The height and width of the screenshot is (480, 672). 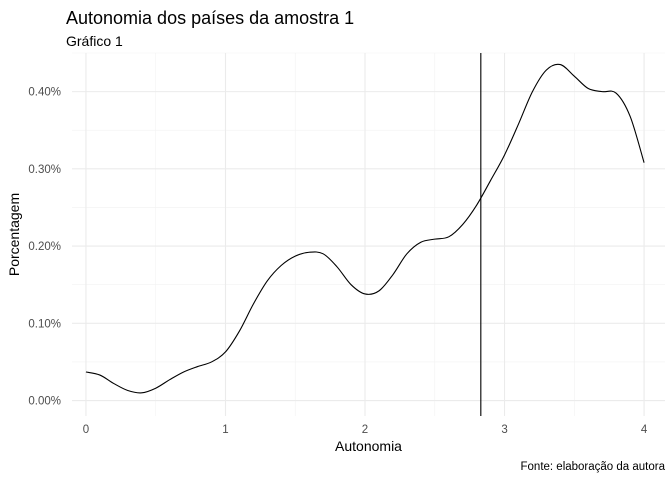 What do you see at coordinates (86, 430) in the screenshot?
I see `x-tick-label: 0` at bounding box center [86, 430].